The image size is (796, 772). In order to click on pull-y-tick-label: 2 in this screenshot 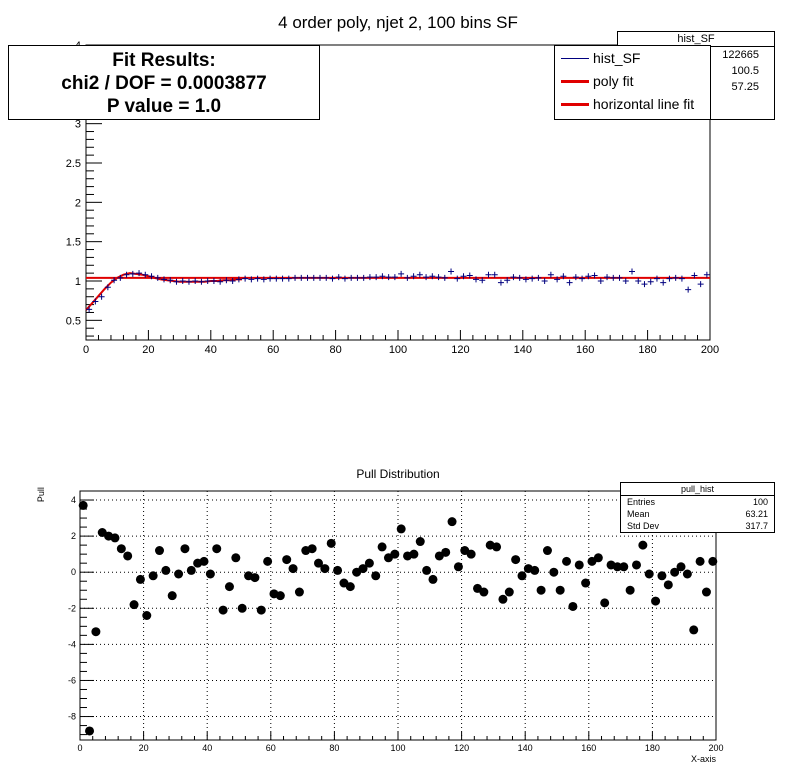, I will do `click(73, 536)`.